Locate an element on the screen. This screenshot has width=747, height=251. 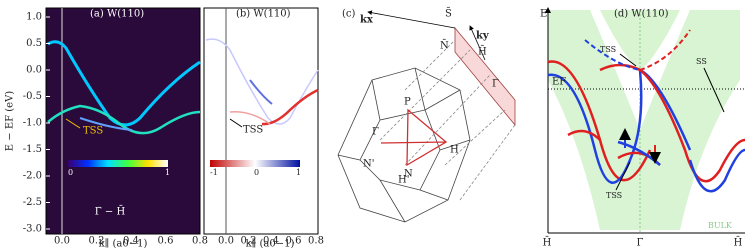
y-tick-label: -3.0 is located at coordinates (32, 229).